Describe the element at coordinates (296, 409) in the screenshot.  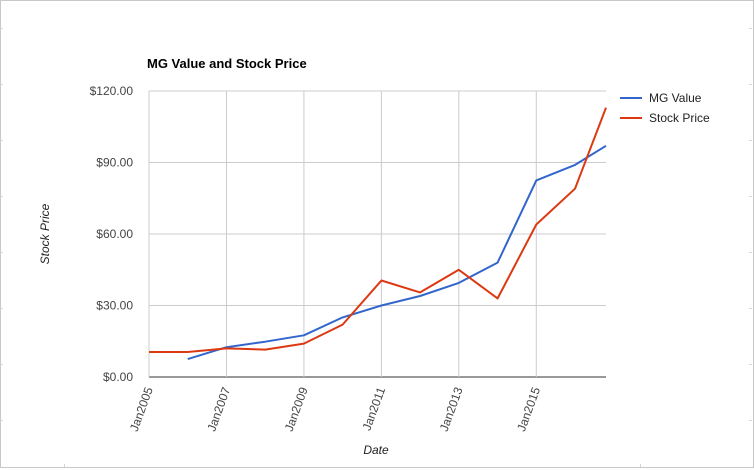
I see `x-tick-label: Jan2009` at that location.